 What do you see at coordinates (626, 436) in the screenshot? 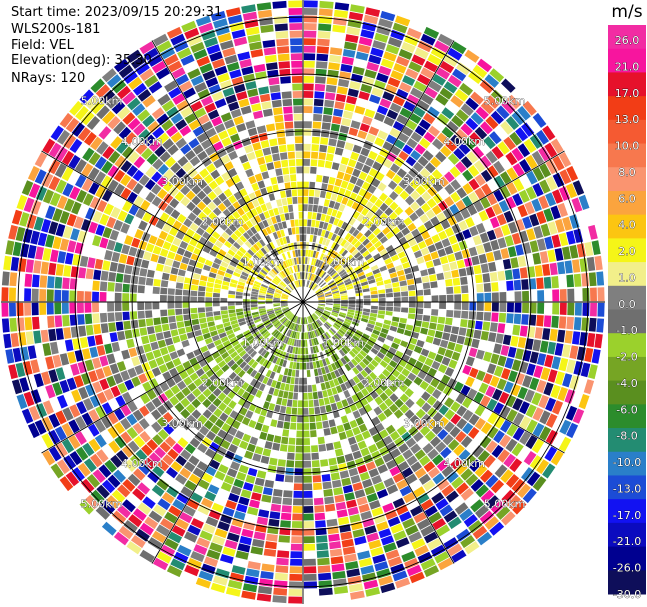
I see `colorbar-tick-label: -8.0` at bounding box center [626, 436].